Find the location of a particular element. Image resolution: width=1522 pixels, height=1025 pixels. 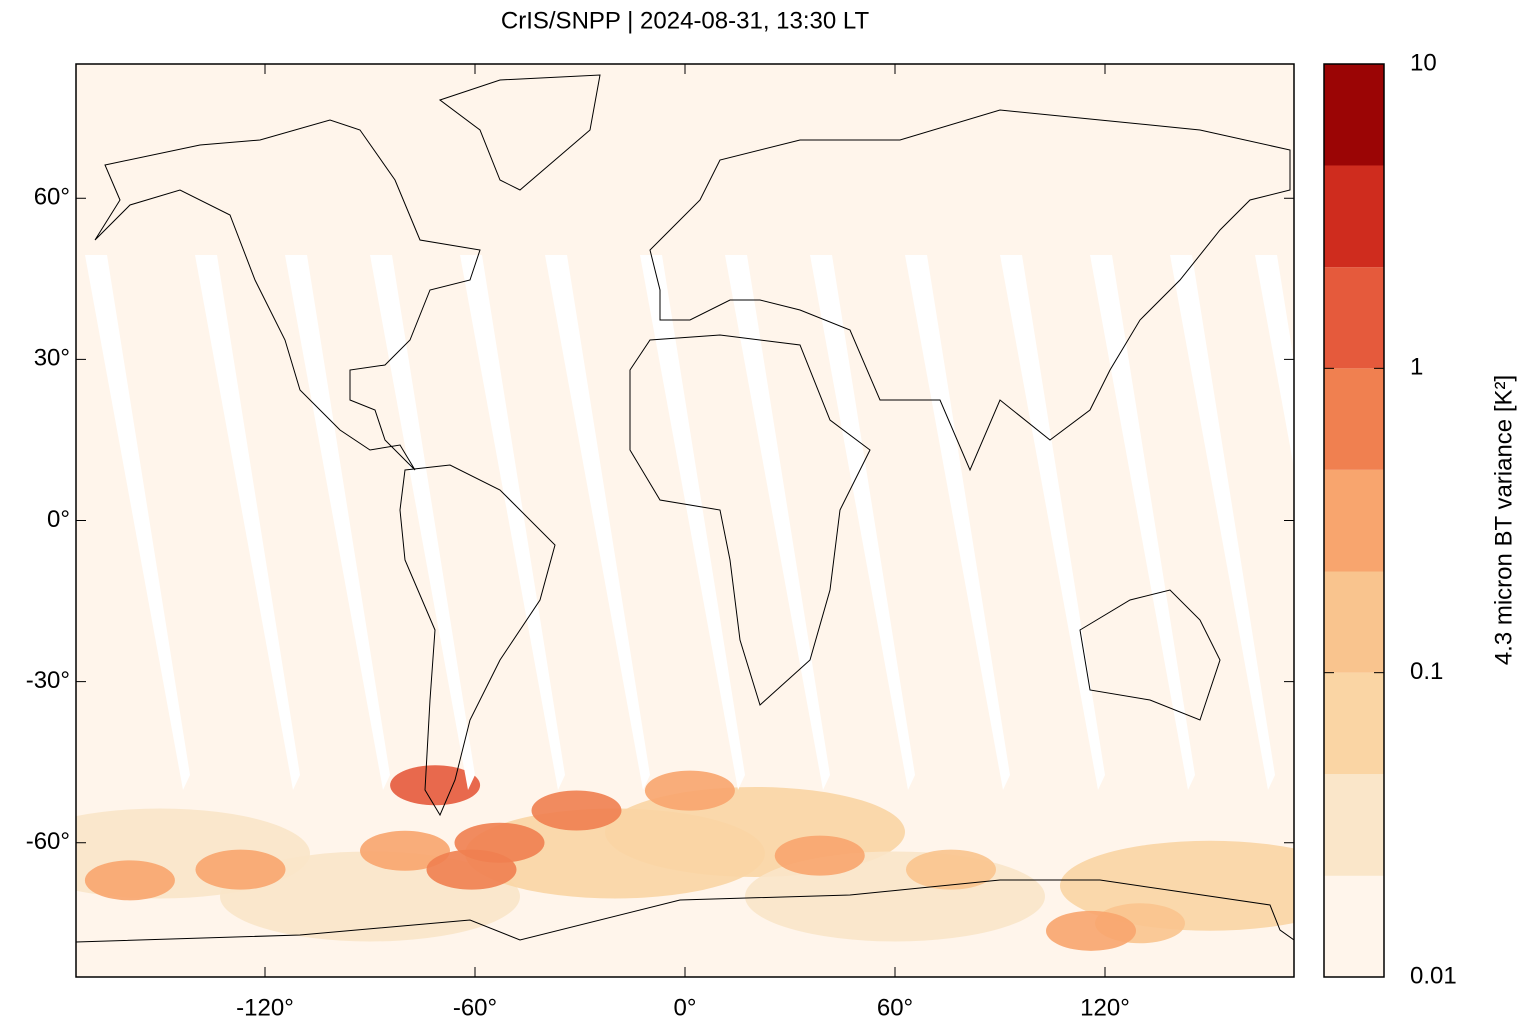

y-tick-label: 60° is located at coordinates (52, 197).